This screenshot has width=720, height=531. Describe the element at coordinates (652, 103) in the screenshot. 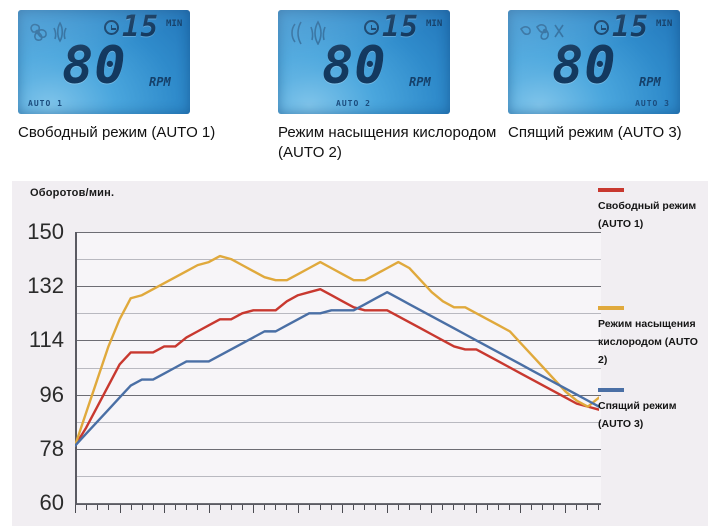

I see `auto-mode-label: AUTO 3` at that location.